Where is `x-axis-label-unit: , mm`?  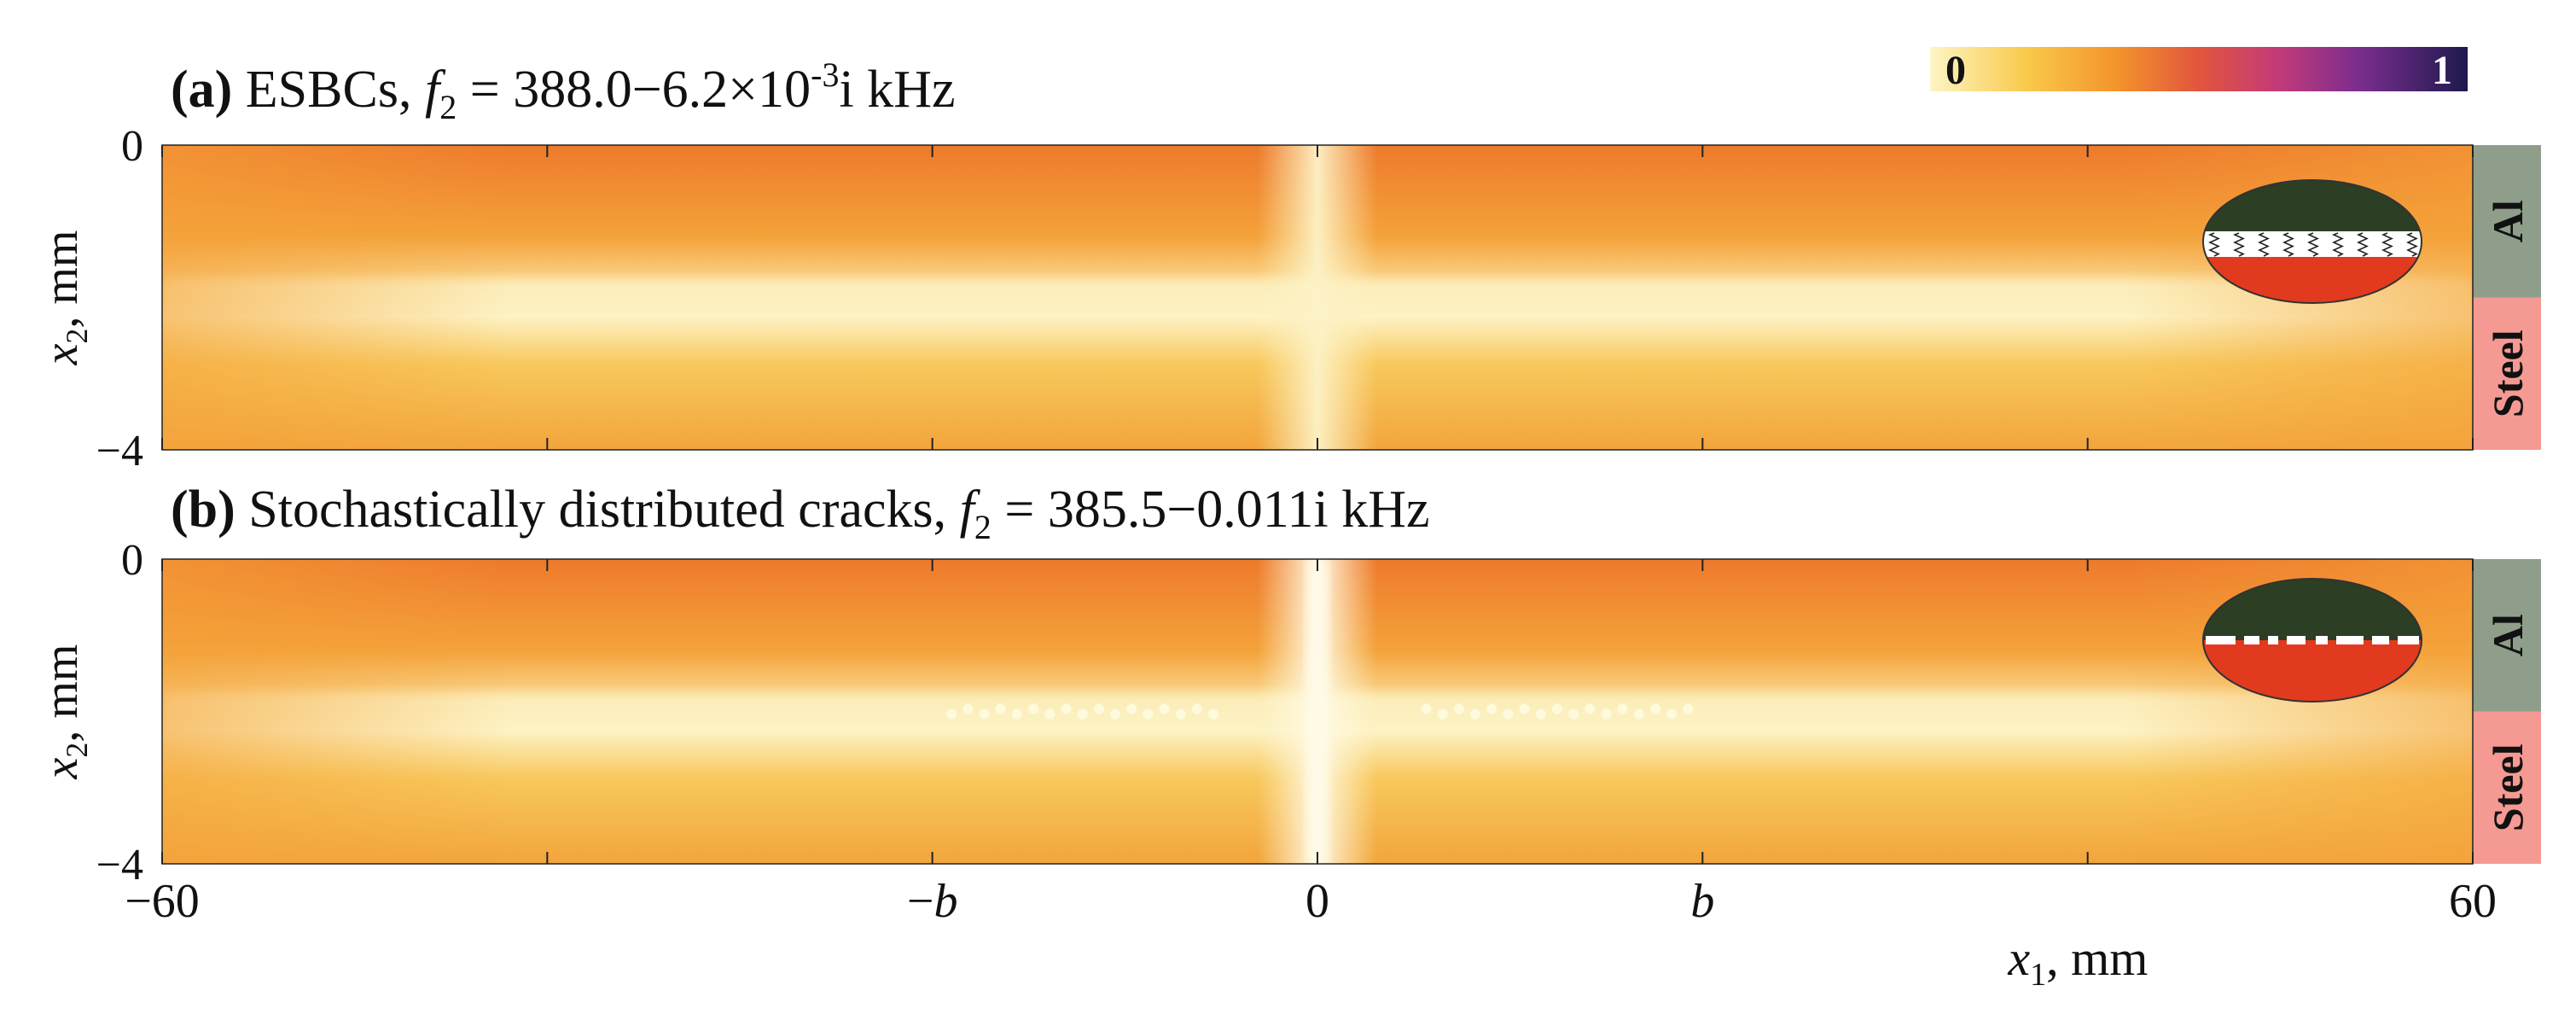
x-axis-label-unit: , mm is located at coordinates (2097, 958).